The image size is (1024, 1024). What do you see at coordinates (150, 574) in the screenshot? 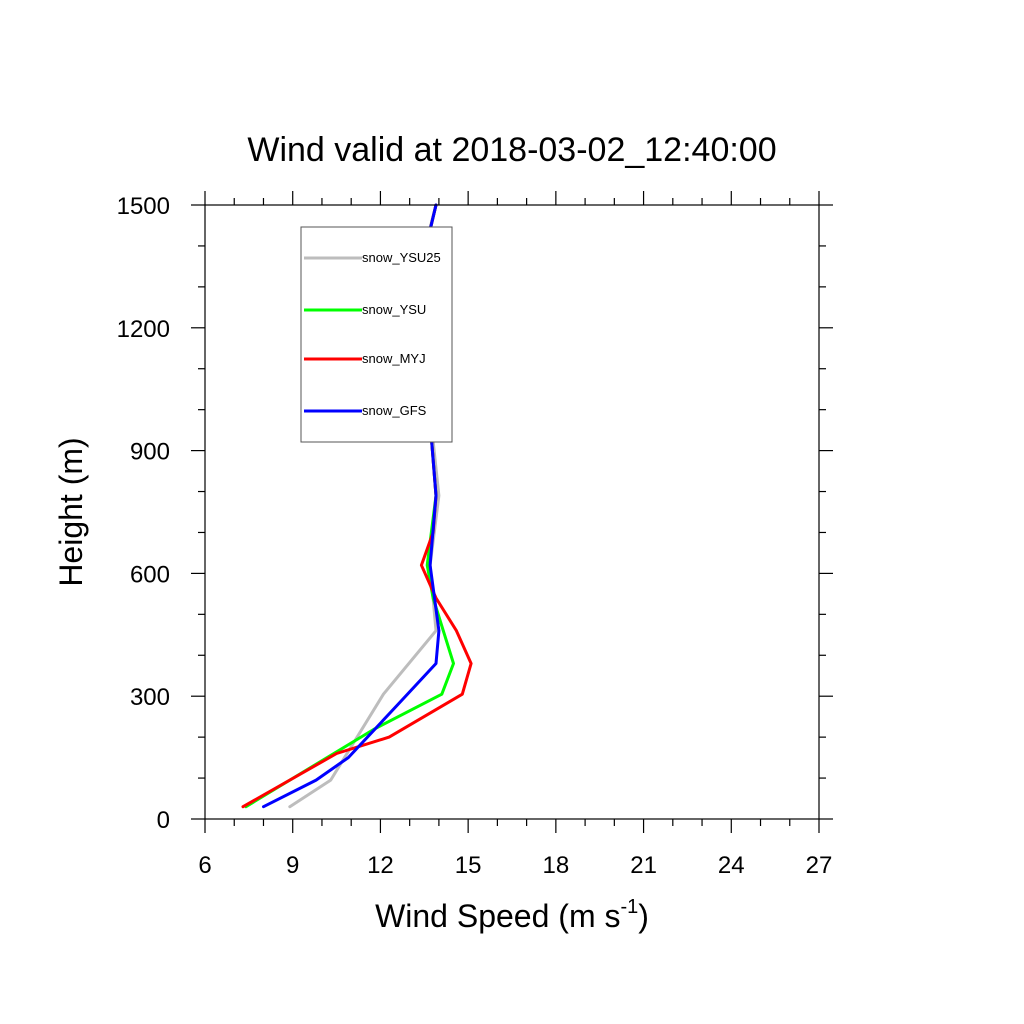
I see `y-tick-label: 600` at bounding box center [150, 574].